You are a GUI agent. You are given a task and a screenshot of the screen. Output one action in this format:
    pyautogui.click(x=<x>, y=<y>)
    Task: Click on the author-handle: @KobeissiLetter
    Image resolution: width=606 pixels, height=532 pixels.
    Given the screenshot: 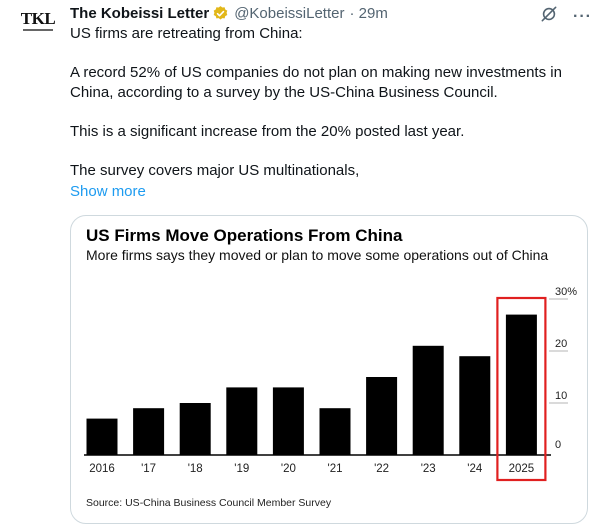 What is the action you would take?
    pyautogui.click(x=289, y=13)
    